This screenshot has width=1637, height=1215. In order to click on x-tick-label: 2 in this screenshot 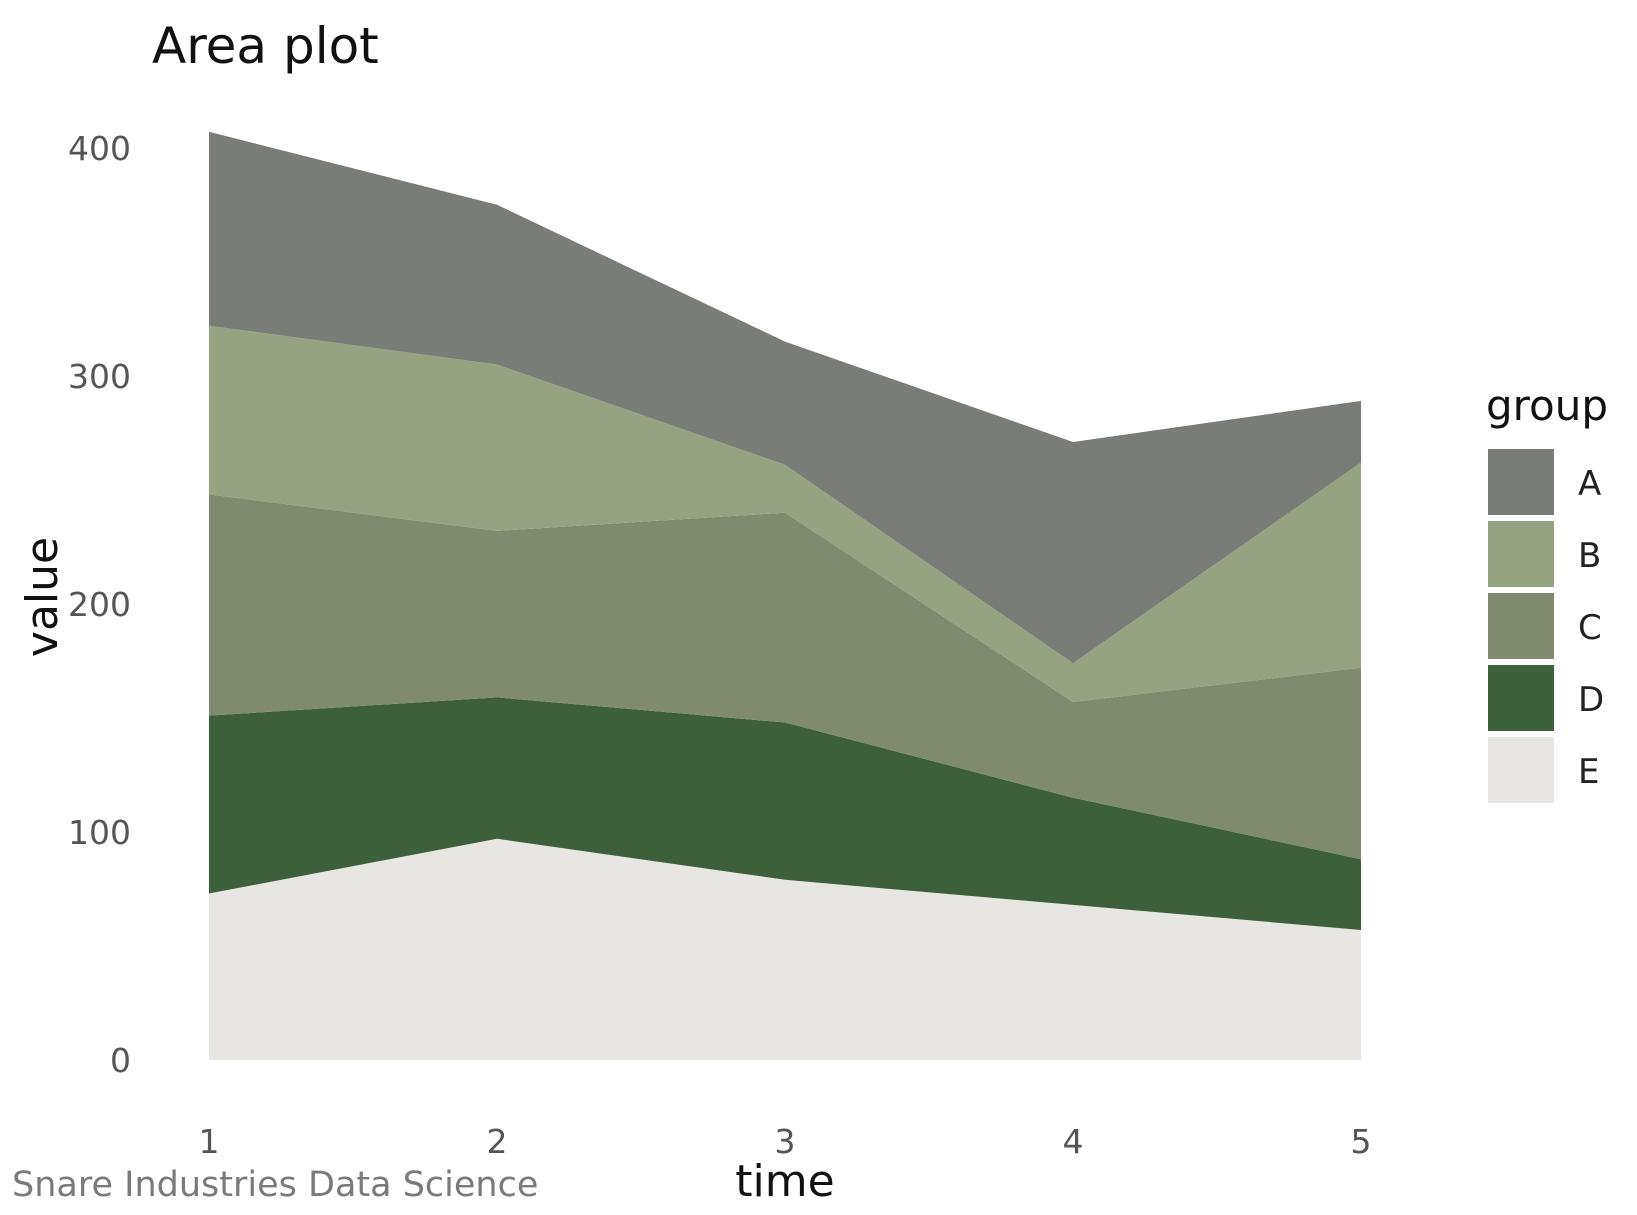, I will do `click(497, 1141)`.